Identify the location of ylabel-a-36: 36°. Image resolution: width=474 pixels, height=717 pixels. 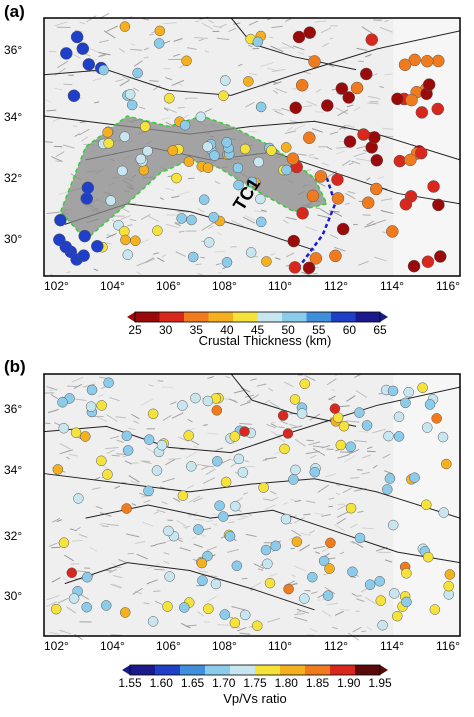
(13, 50).